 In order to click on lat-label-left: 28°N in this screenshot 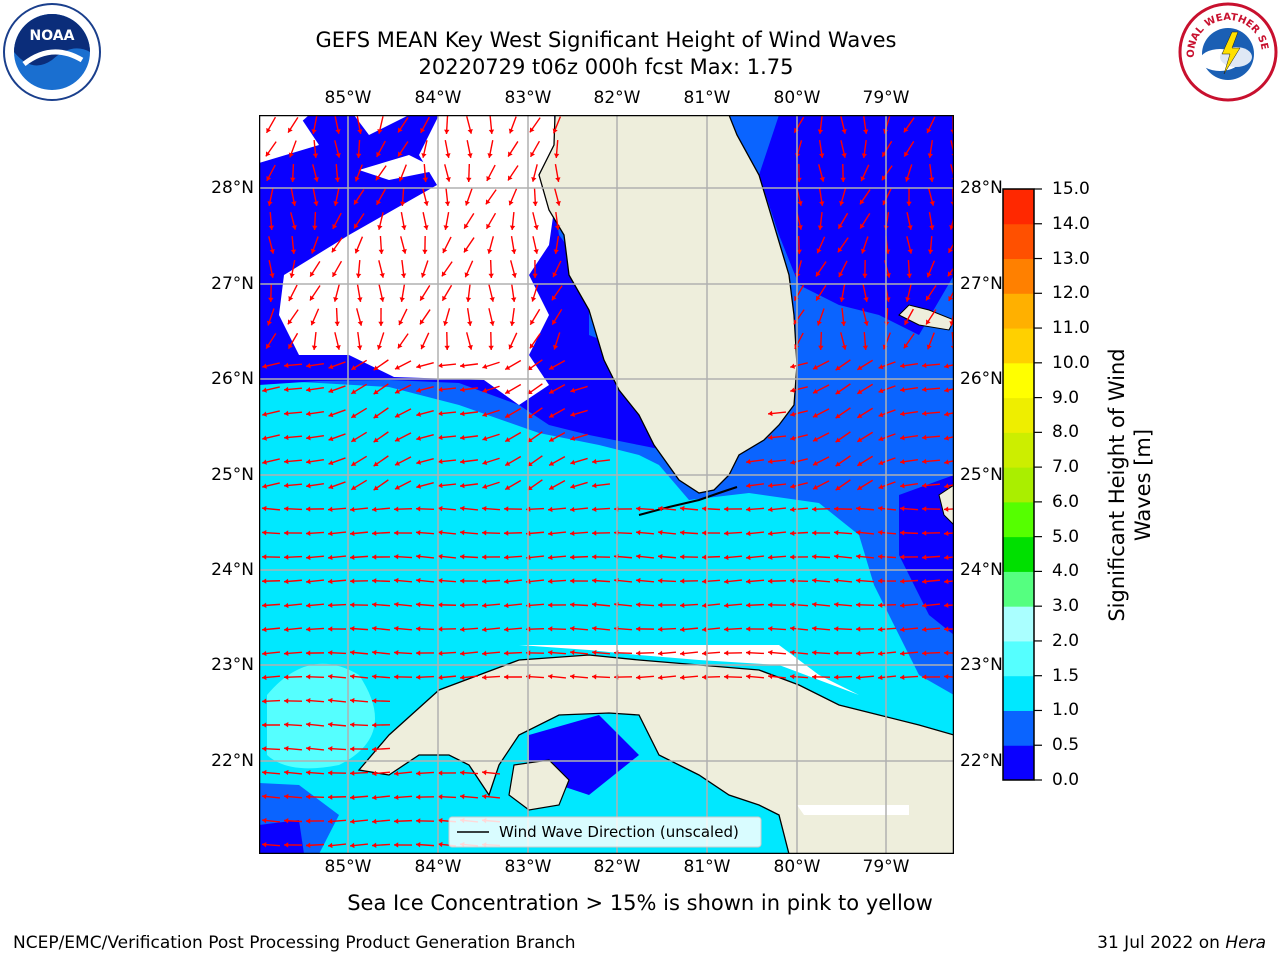, I will do `click(232, 188)`.